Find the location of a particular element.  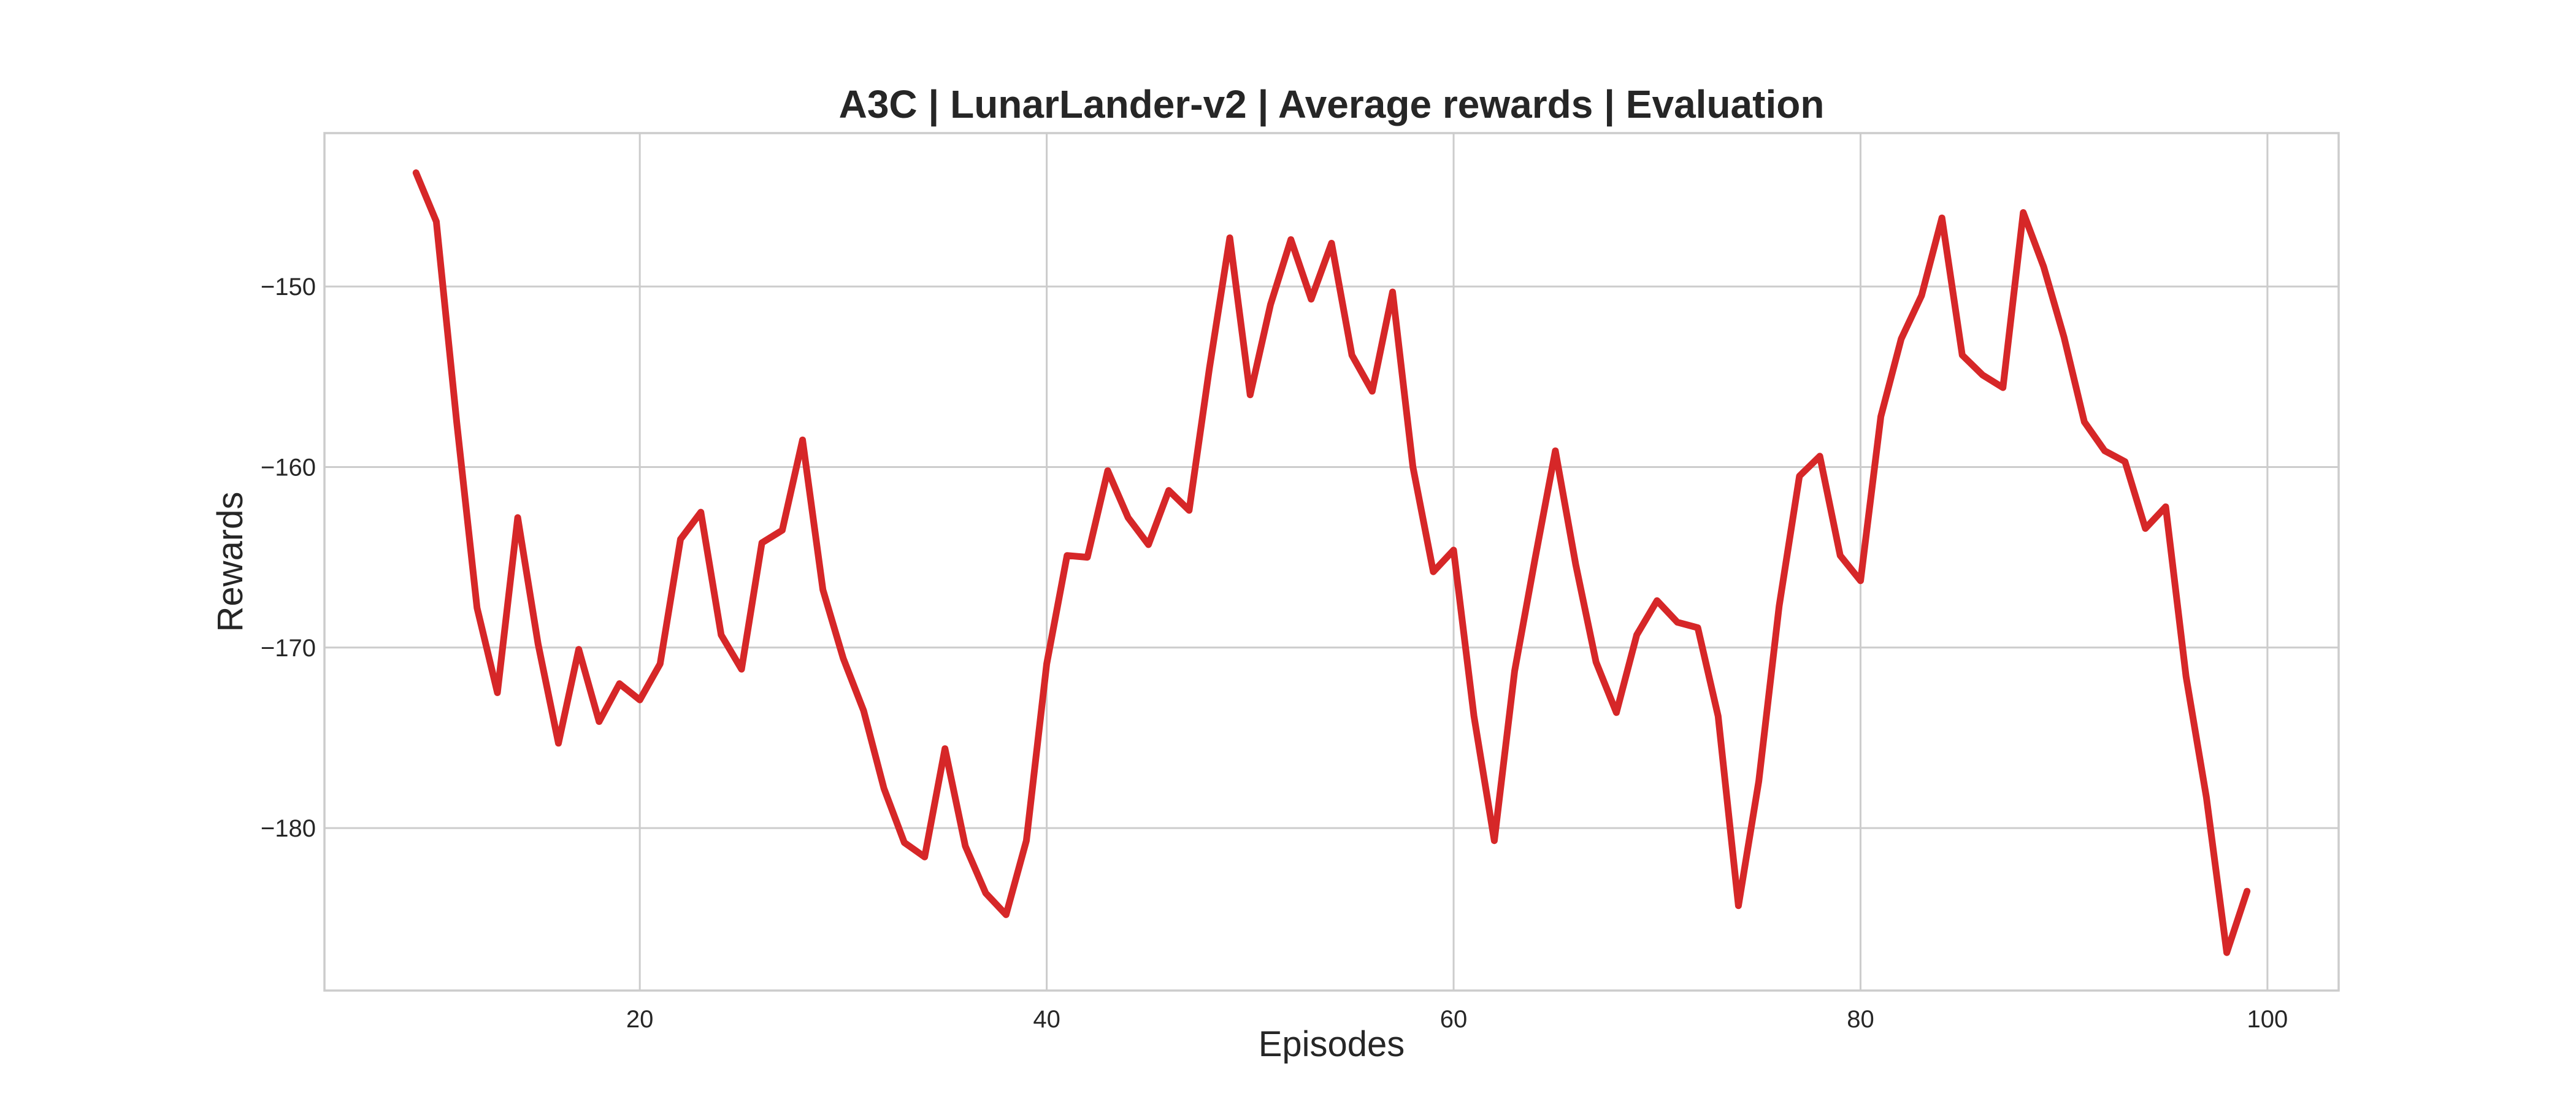

y-tick-label: −180 is located at coordinates (288, 828).